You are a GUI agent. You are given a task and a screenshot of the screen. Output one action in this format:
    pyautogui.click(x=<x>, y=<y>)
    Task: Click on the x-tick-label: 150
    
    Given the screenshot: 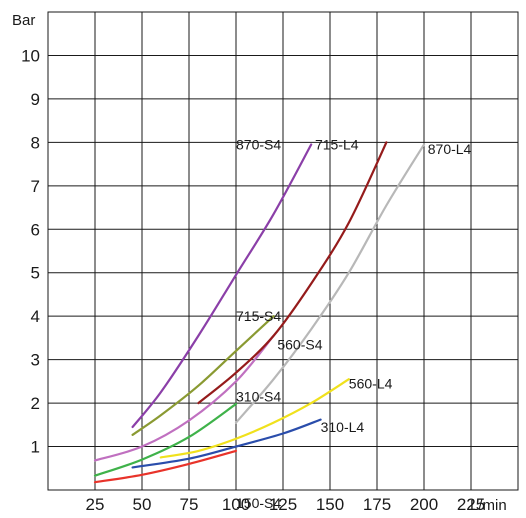 What is the action you would take?
    pyautogui.click(x=330, y=504)
    